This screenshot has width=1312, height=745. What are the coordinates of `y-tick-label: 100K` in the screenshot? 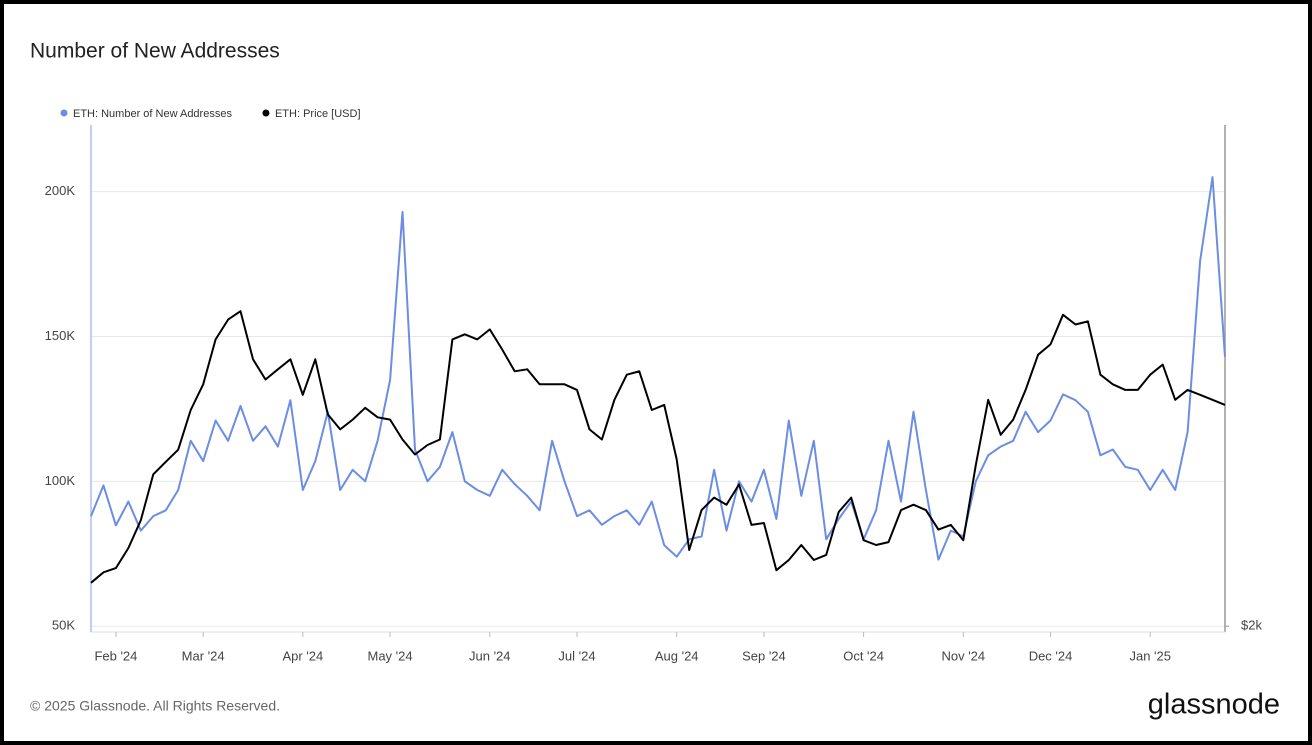 It's located at (60, 480).